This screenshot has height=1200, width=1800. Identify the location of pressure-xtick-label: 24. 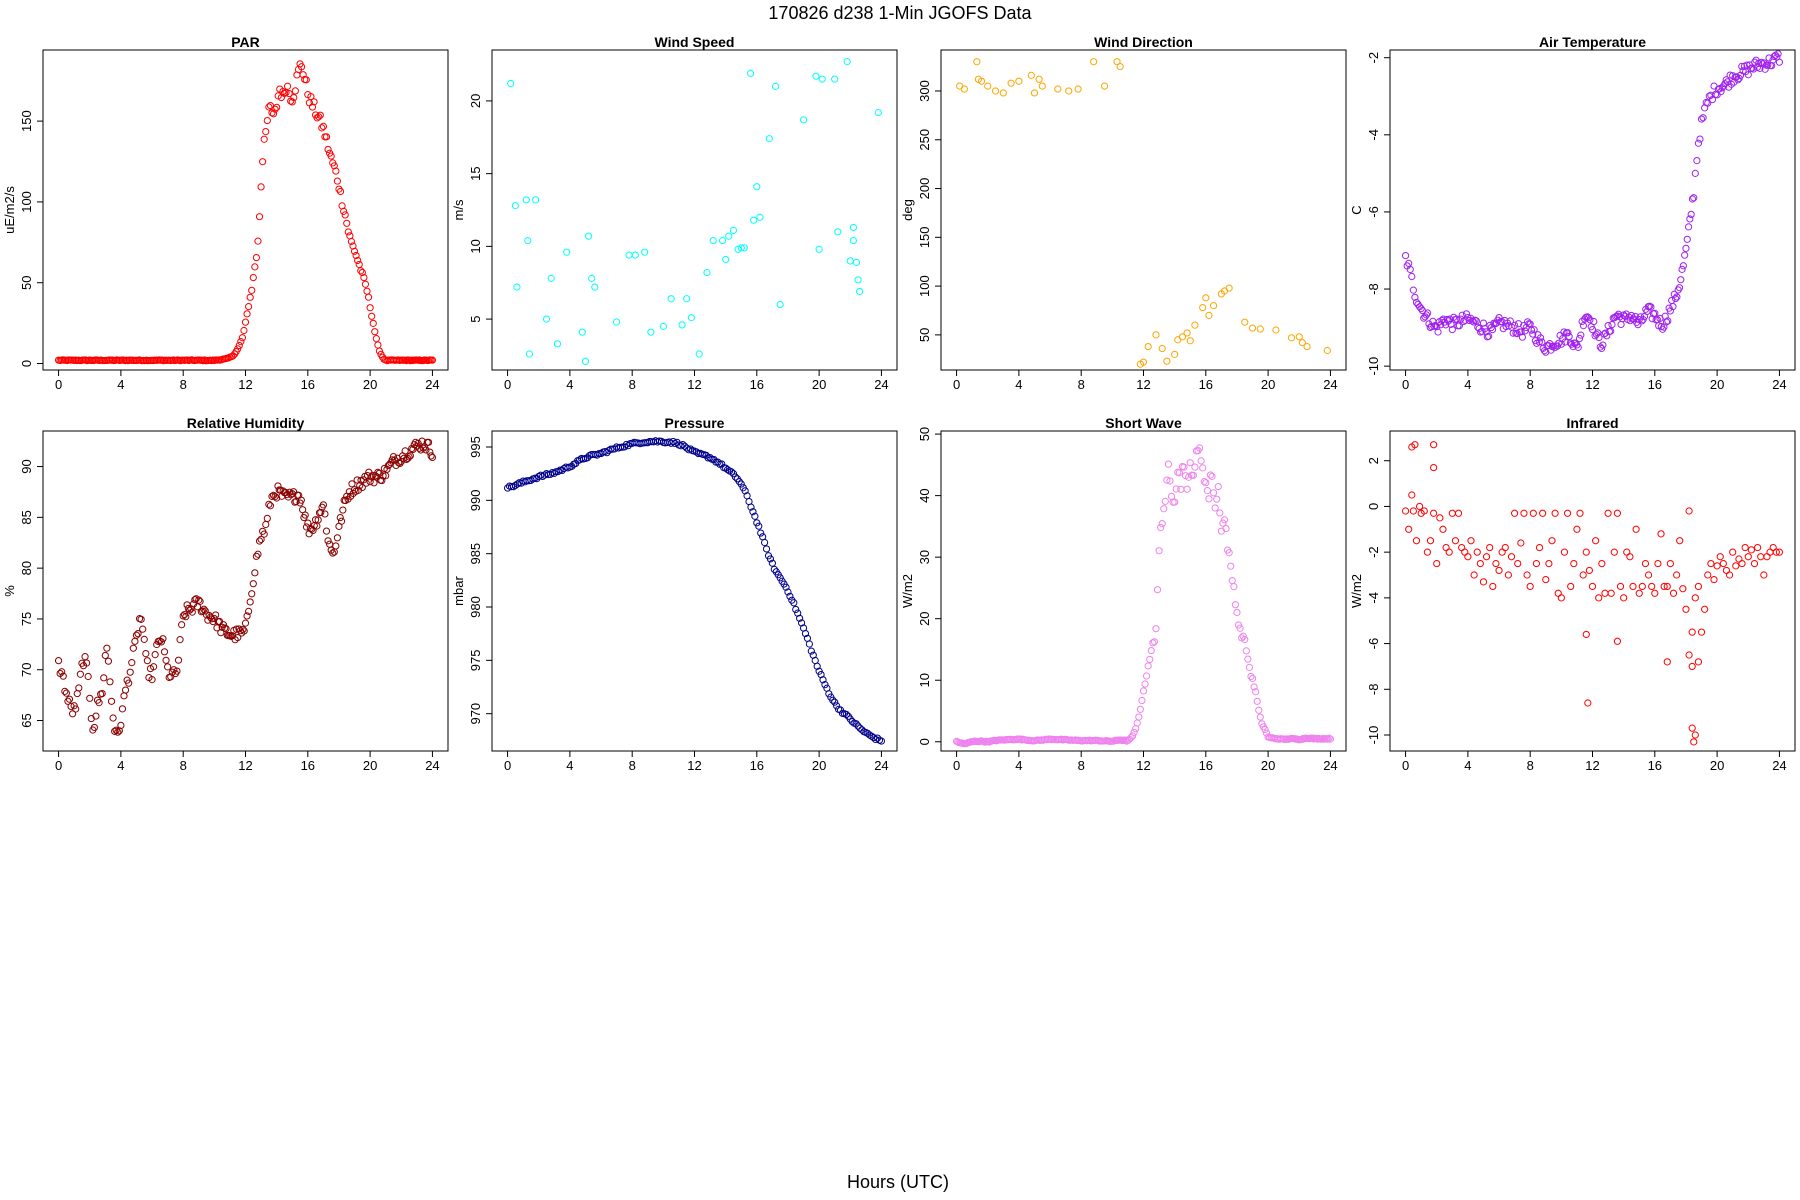
(881, 765).